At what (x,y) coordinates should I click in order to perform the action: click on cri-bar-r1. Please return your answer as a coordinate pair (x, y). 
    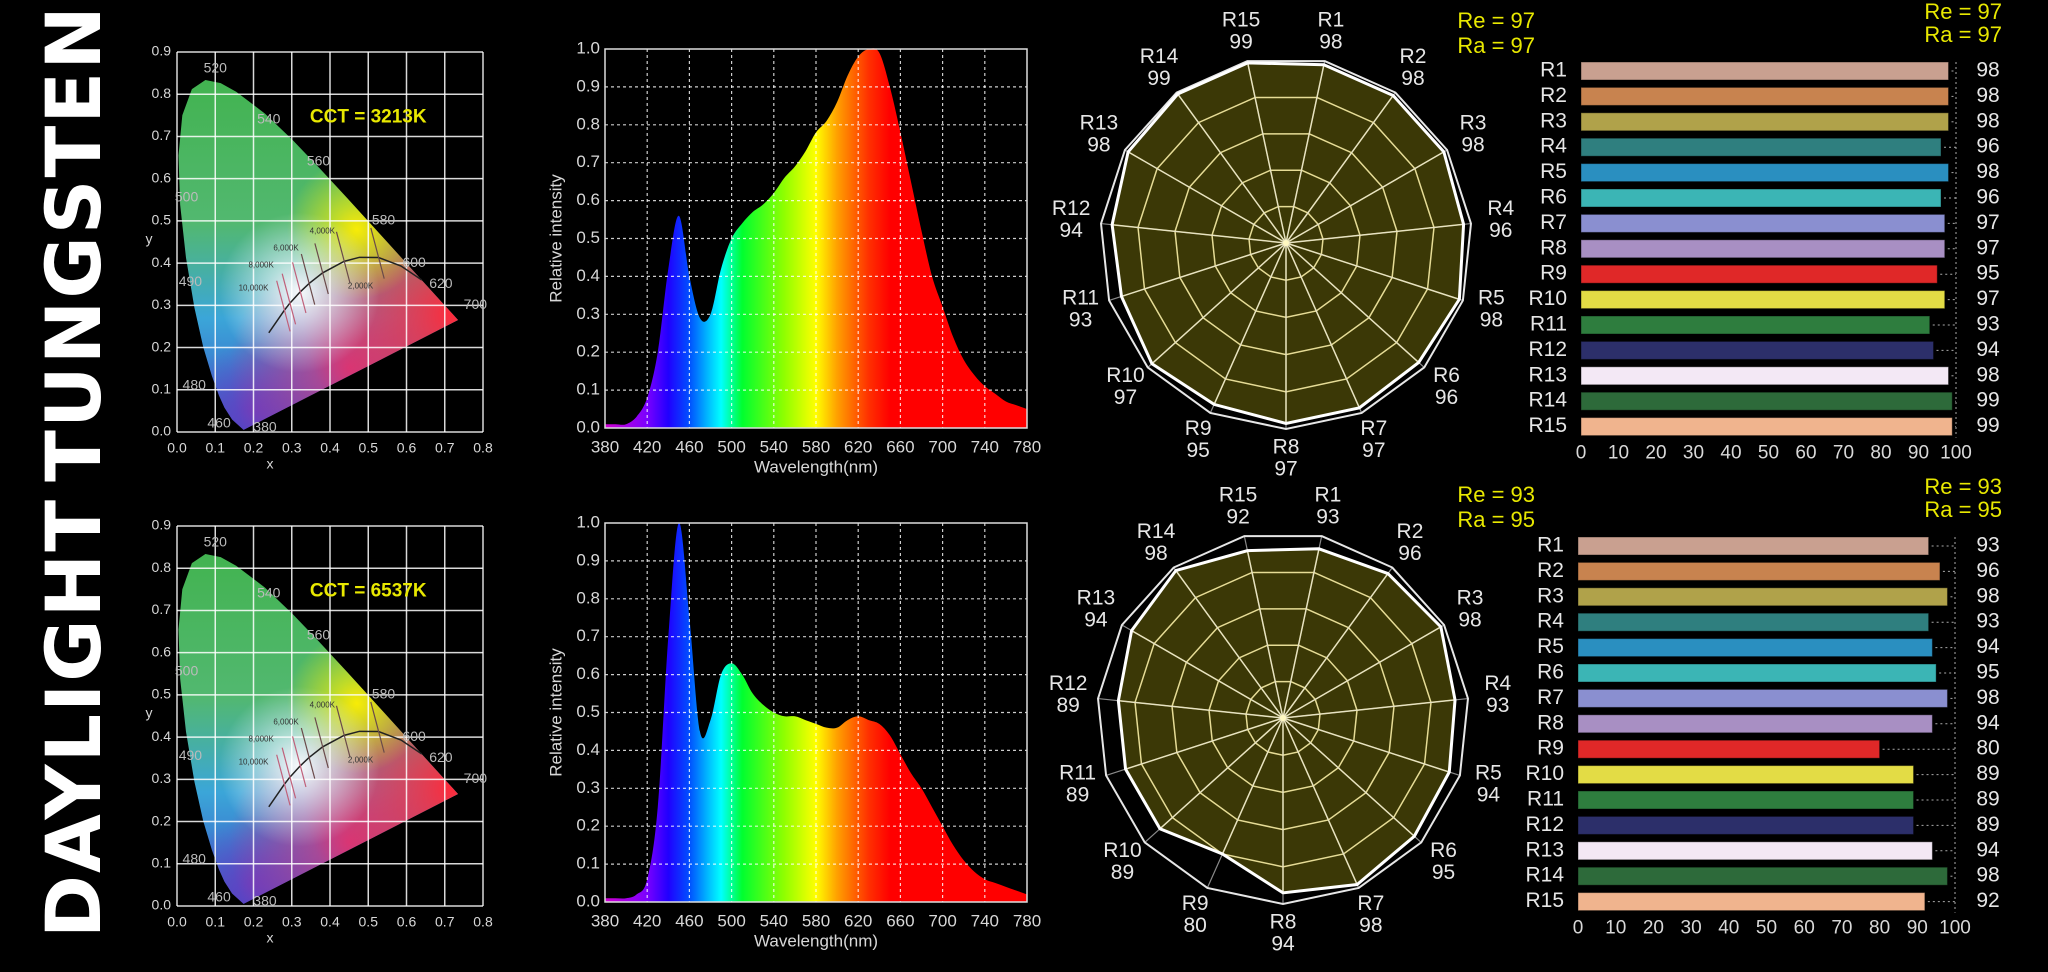
    Looking at the image, I should click on (1753, 546).